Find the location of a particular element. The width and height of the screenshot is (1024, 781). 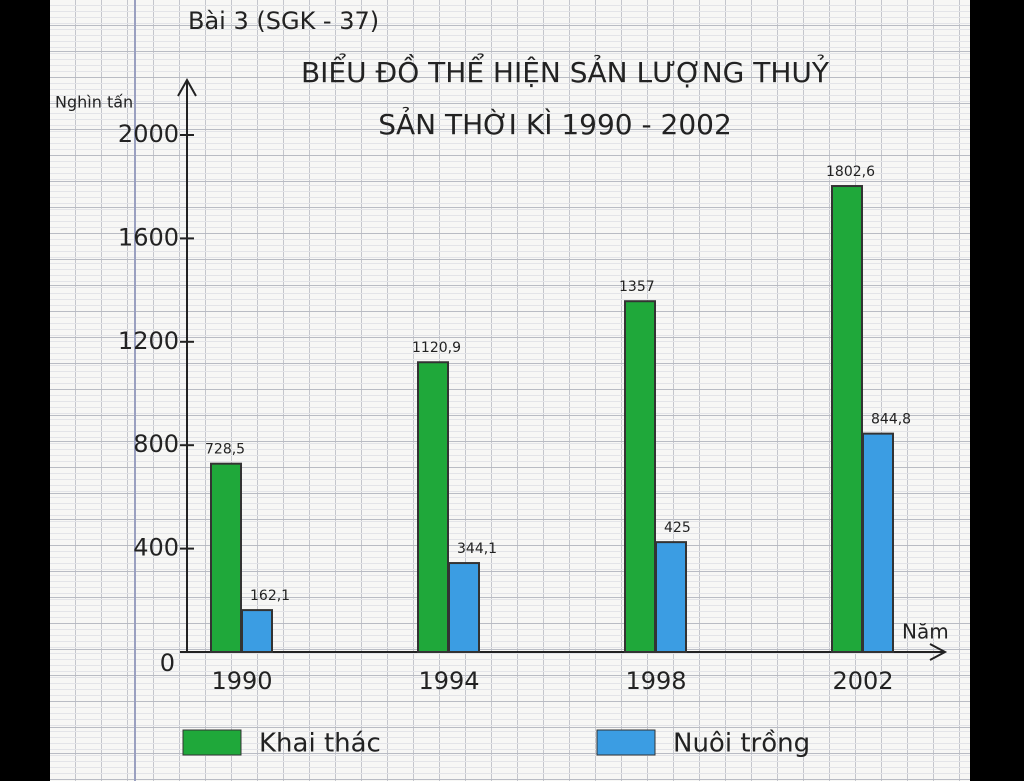

x-tick-label: 1994 is located at coordinates (448, 681).